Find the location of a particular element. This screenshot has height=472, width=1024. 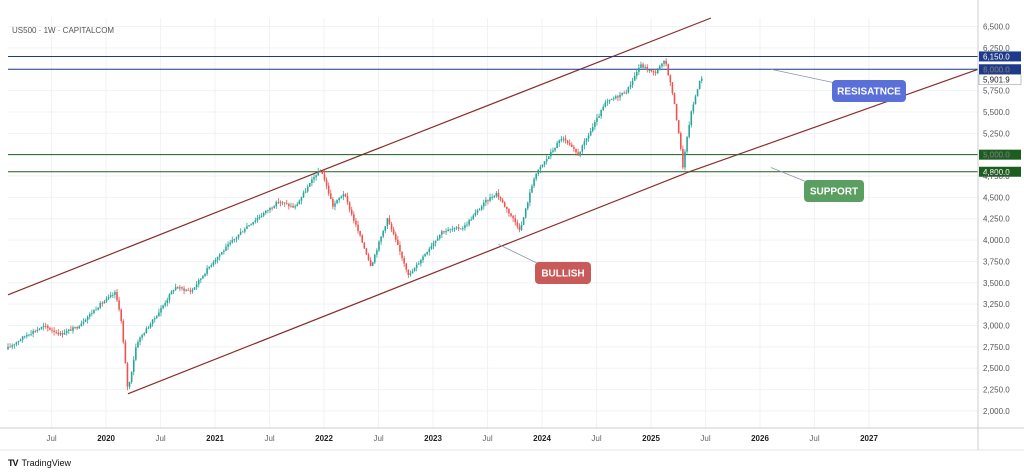

price-tick-label: 6,000.0 is located at coordinates (996, 69).